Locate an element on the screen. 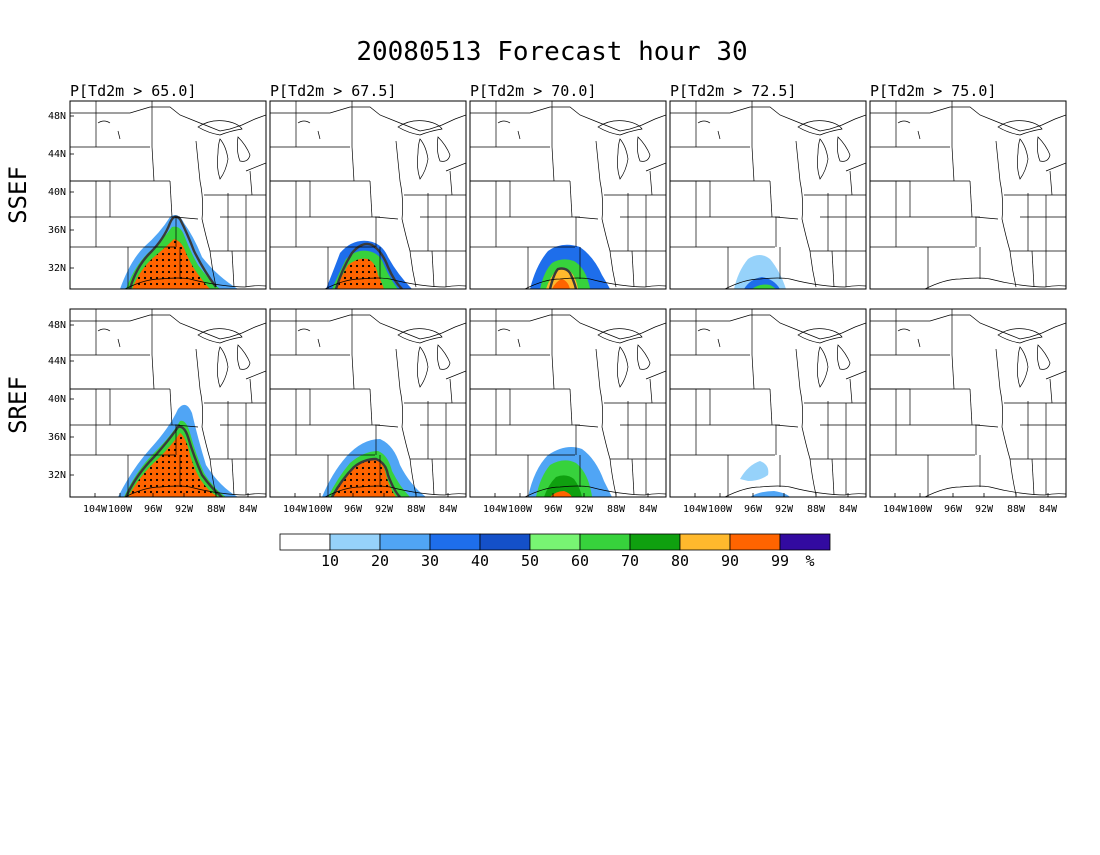 The image size is (1100, 855). colorbar-label: 60 is located at coordinates (580, 561).